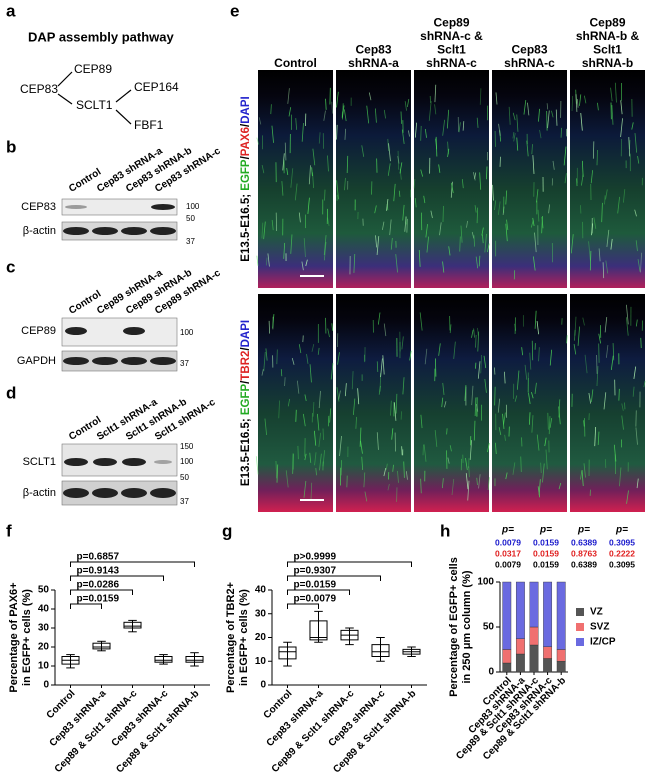 The image size is (650, 778). What do you see at coordinates (507, 530) in the screenshot?
I see `p-label: p=` at bounding box center [507, 530].